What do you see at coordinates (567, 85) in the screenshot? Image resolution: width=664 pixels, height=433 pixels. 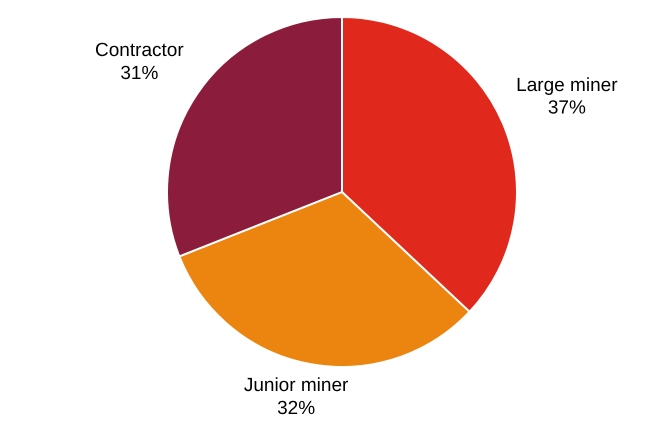 I see `slice-label: Large miner` at bounding box center [567, 85].